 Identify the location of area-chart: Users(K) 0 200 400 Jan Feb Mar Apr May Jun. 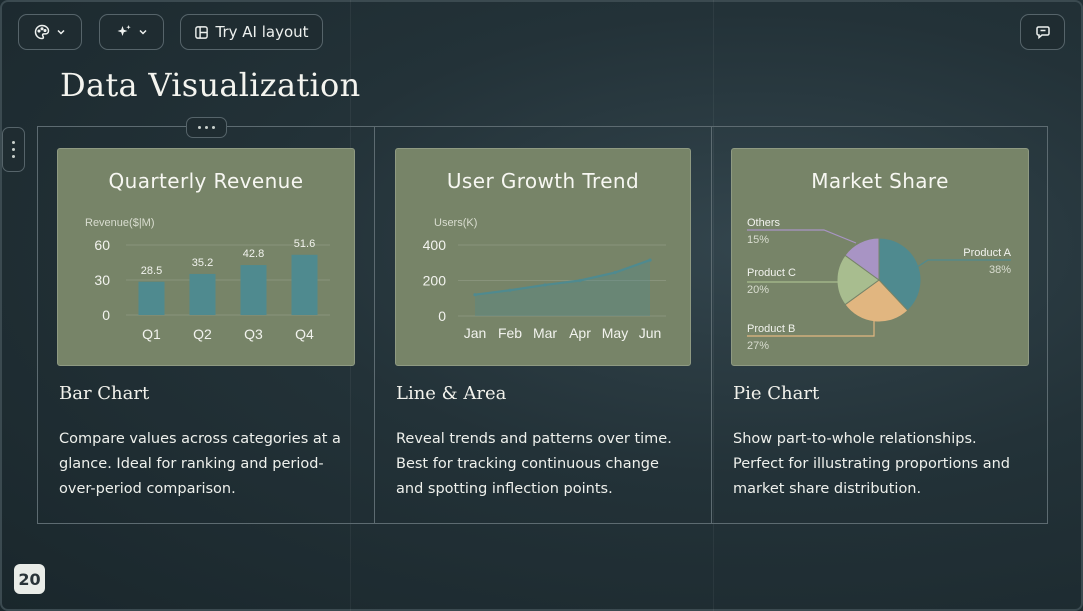
(544, 279).